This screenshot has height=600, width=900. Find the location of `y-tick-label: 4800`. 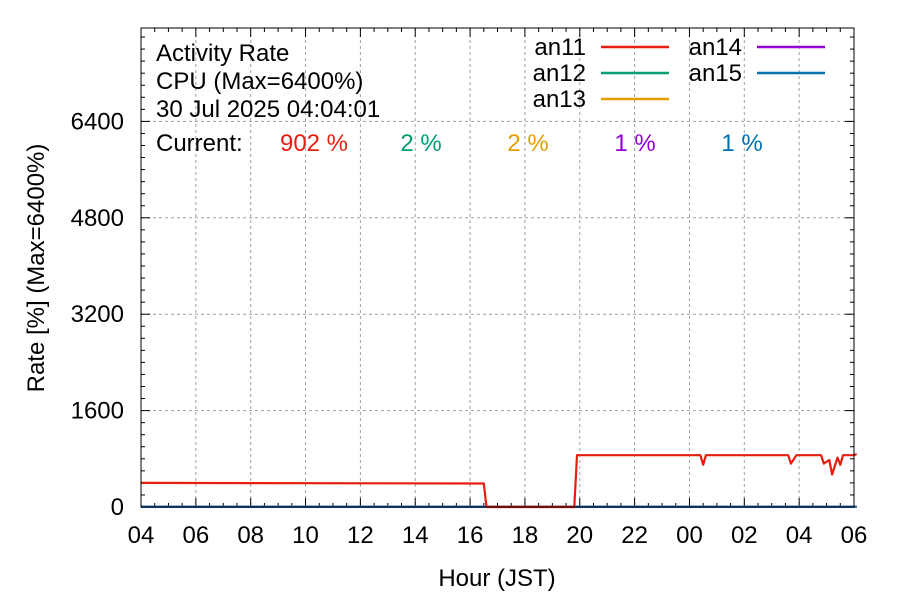

y-tick-label: 4800 is located at coordinates (97, 218).